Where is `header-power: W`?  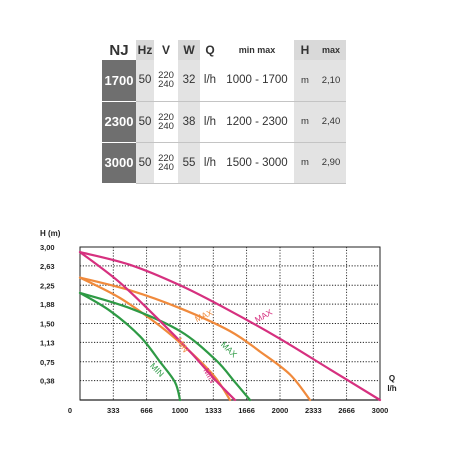 header-power: W is located at coordinates (189, 50).